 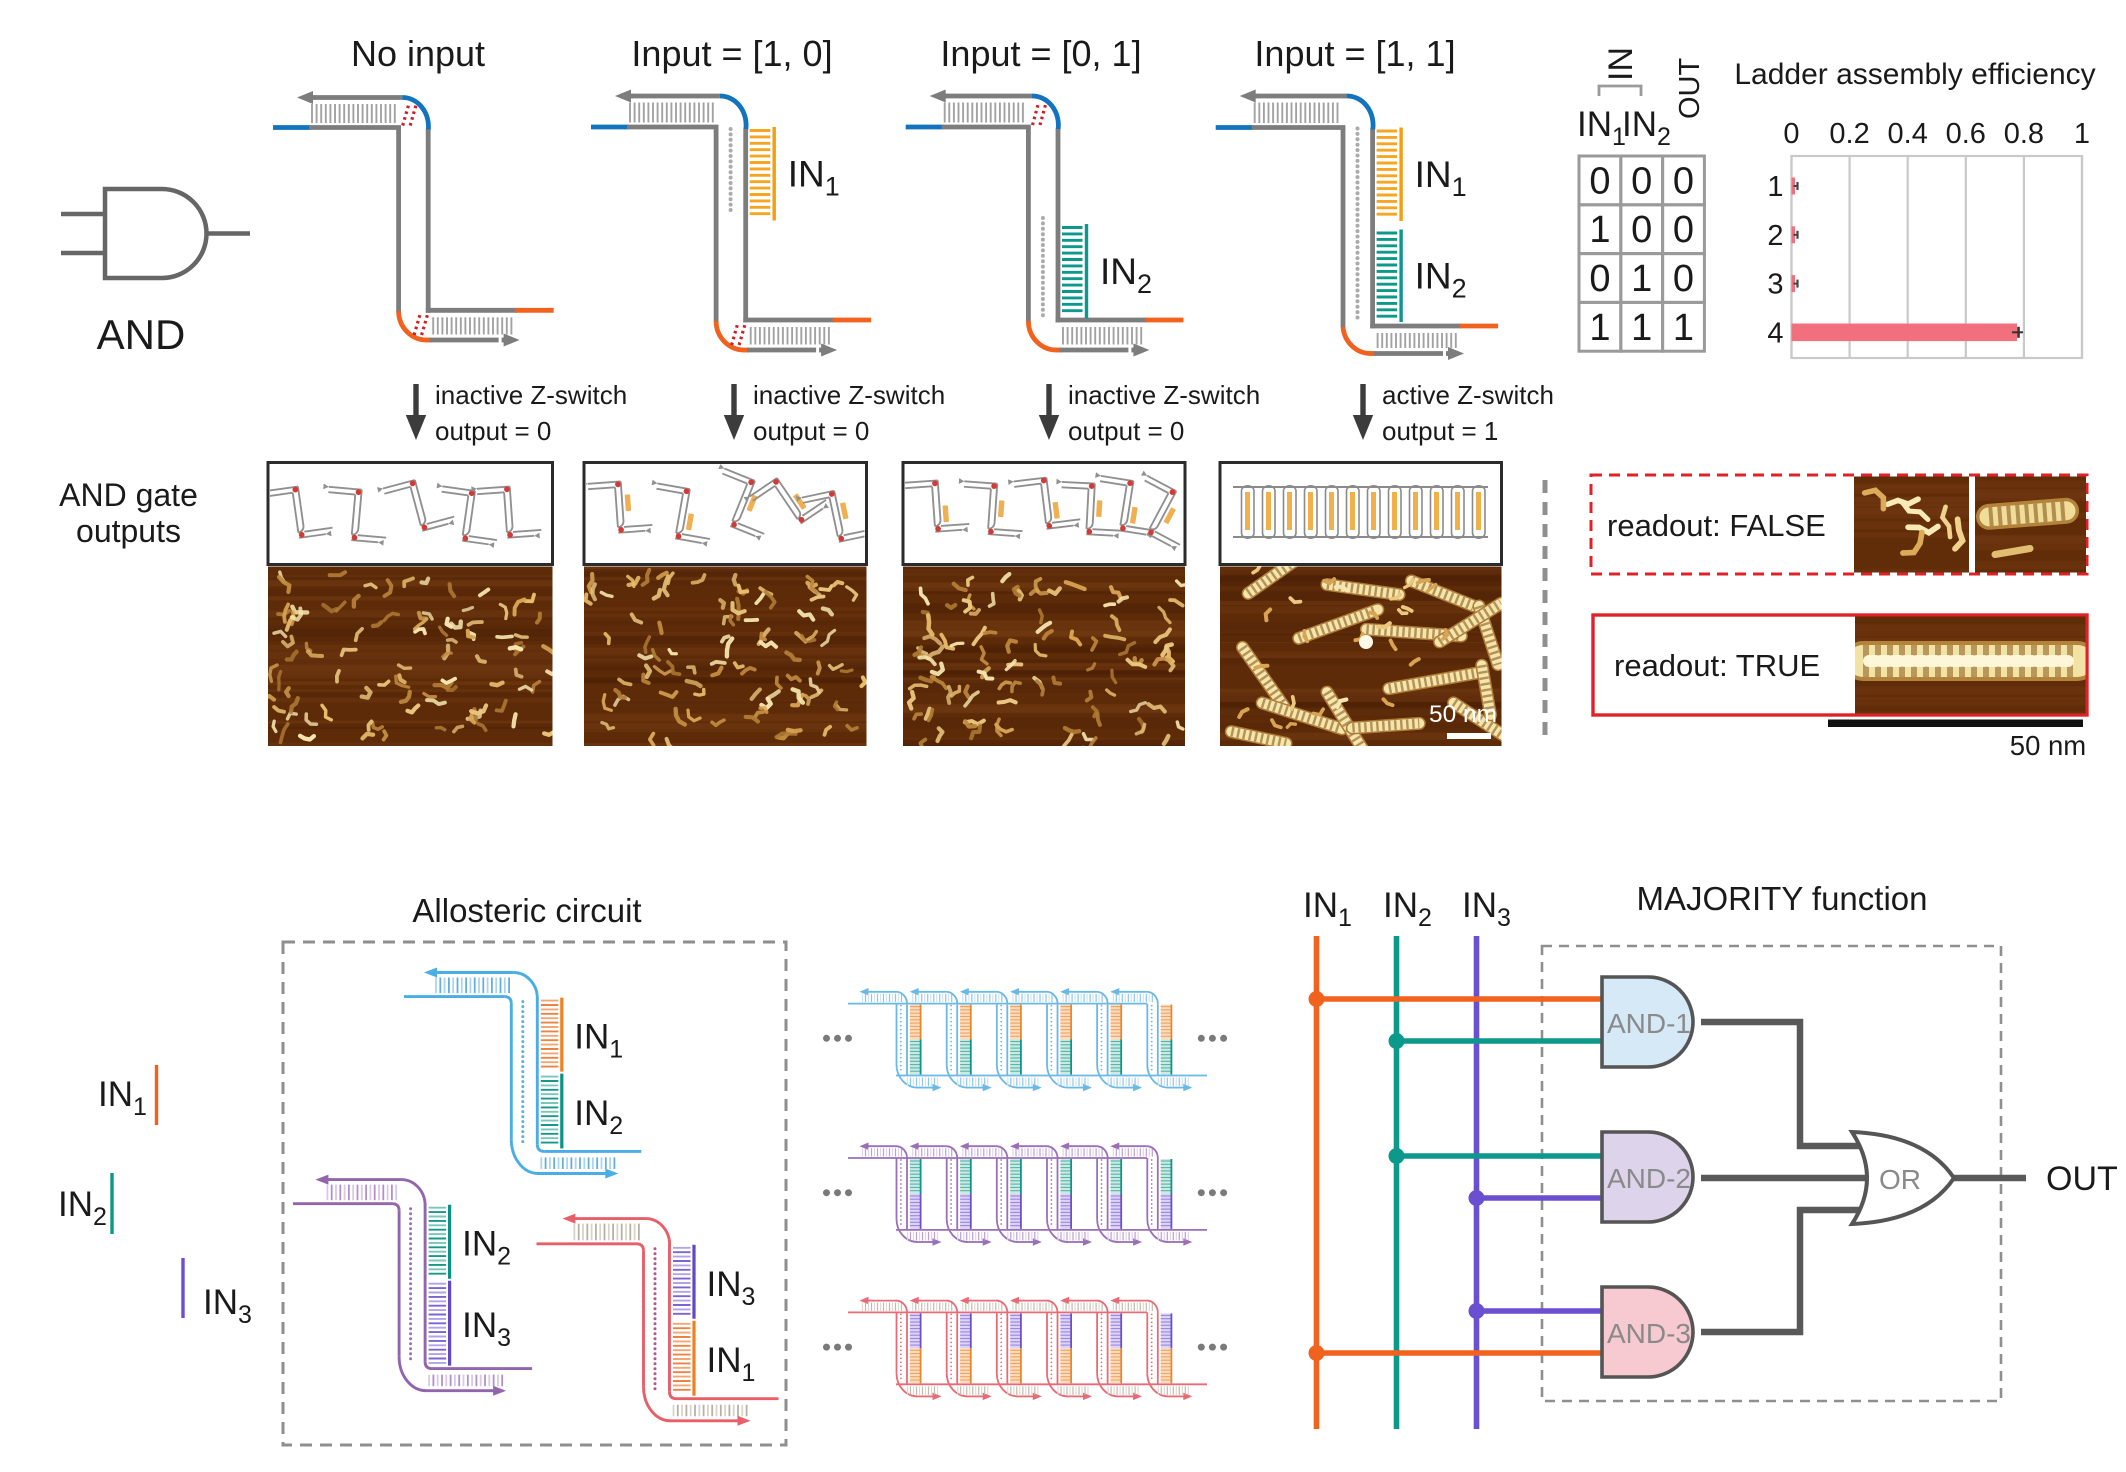 I want to click on svg-text: output = 1, so click(x=1440, y=431).